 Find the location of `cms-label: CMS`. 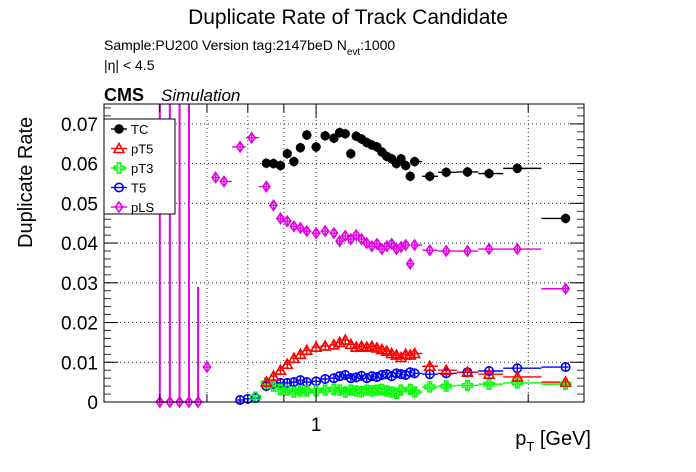

cms-label: CMS is located at coordinates (124, 95).